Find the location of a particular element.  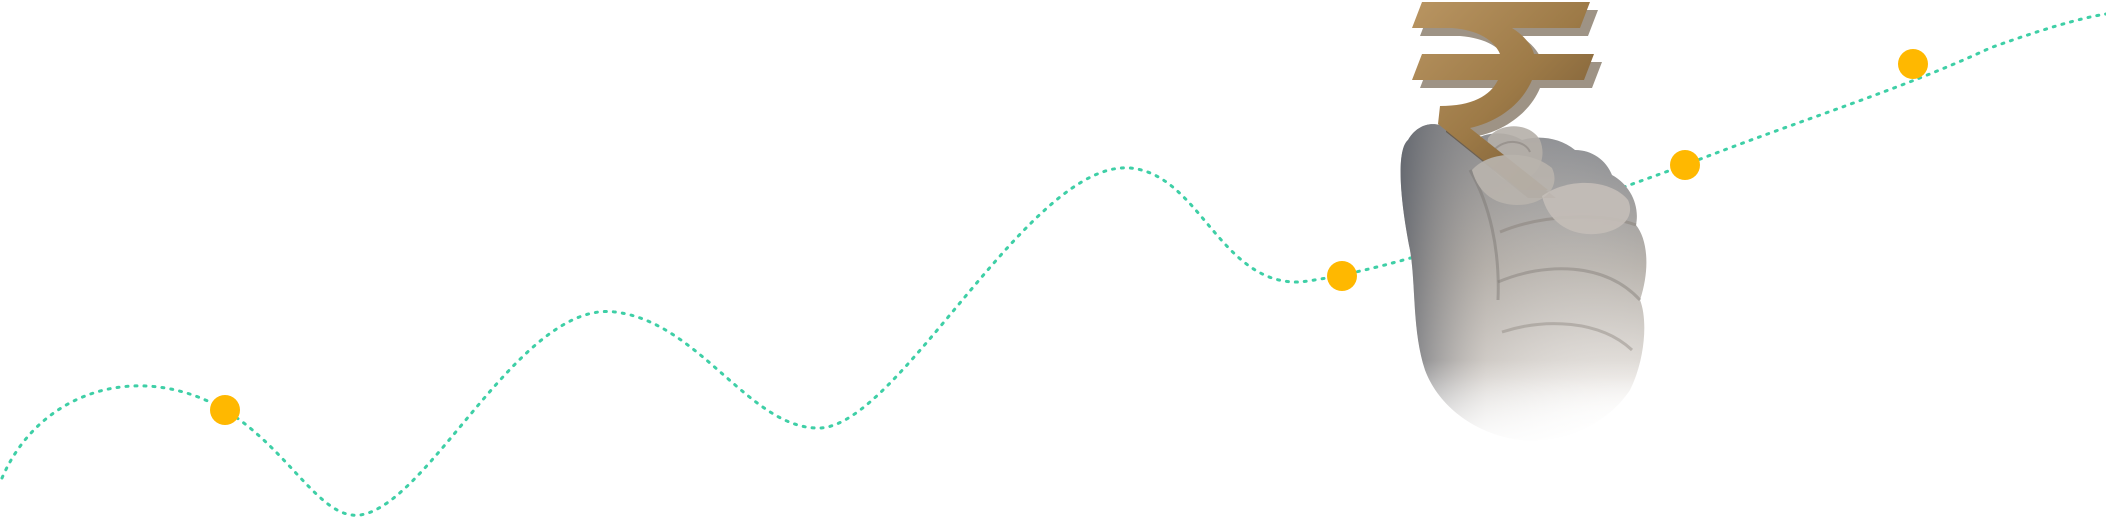

hand-fingers is located at coordinates (1551, 194).